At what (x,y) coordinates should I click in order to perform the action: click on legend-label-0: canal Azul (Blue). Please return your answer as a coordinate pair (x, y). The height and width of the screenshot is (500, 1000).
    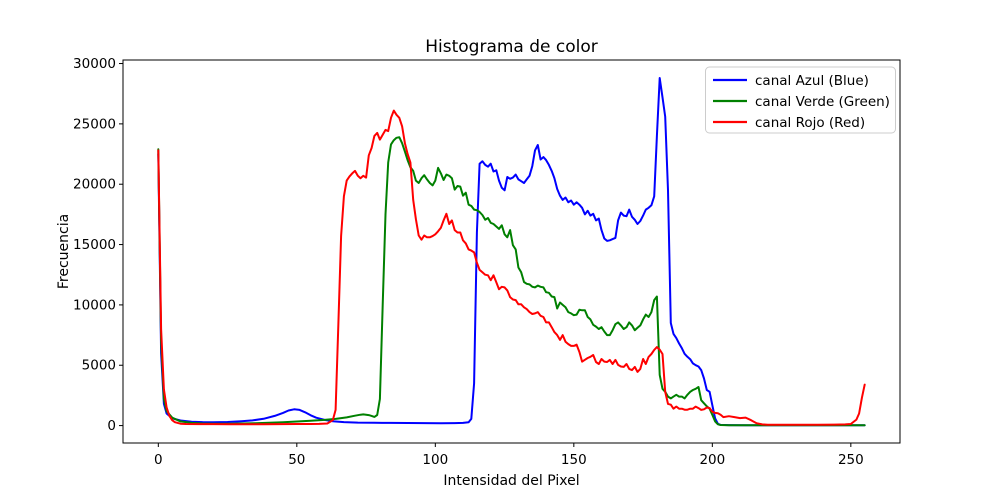
    Looking at the image, I should click on (812, 81).